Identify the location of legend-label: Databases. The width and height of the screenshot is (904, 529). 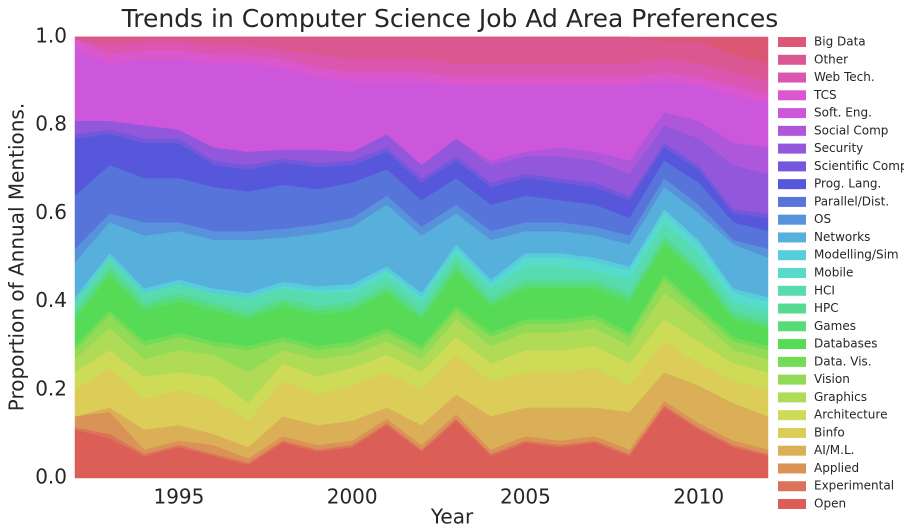
(846, 344).